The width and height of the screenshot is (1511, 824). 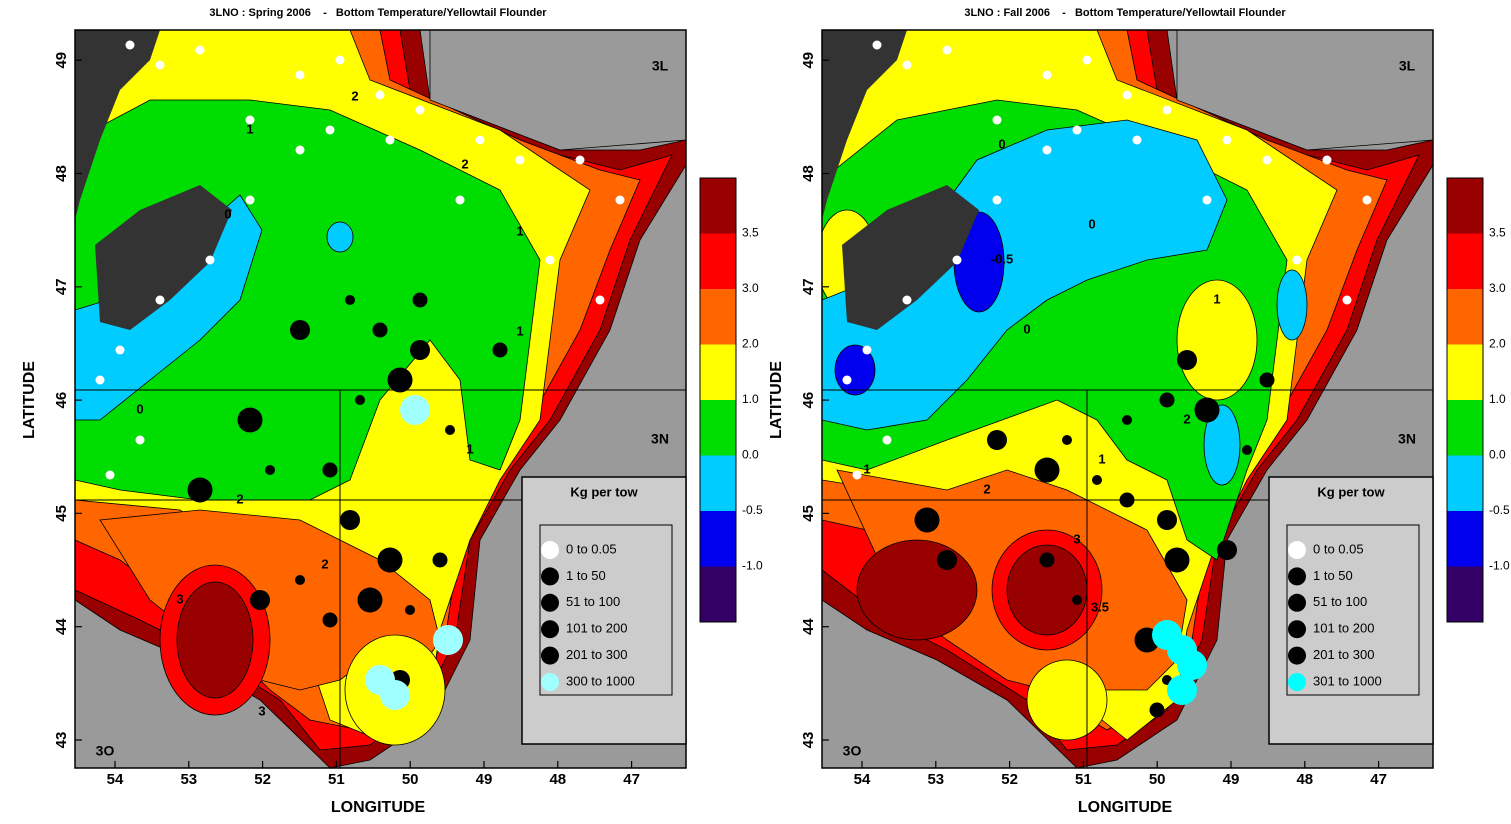 I want to click on y-tick-label: 44, so click(x=808, y=626).